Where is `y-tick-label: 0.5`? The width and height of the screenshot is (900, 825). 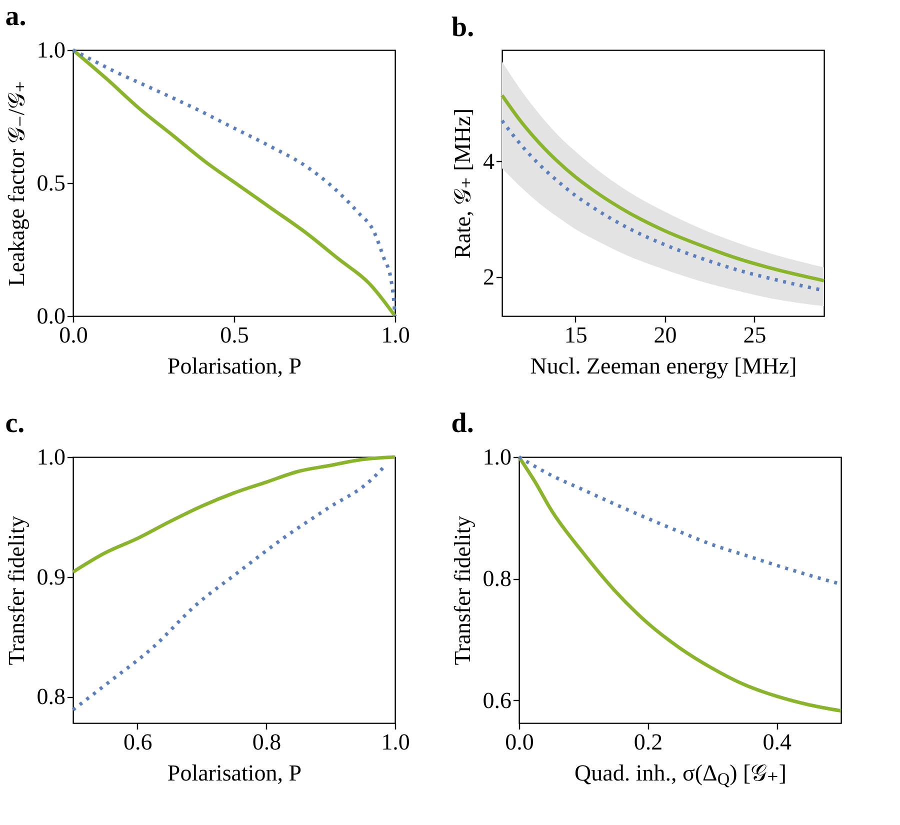
y-tick-label: 0.5 is located at coordinates (51, 183).